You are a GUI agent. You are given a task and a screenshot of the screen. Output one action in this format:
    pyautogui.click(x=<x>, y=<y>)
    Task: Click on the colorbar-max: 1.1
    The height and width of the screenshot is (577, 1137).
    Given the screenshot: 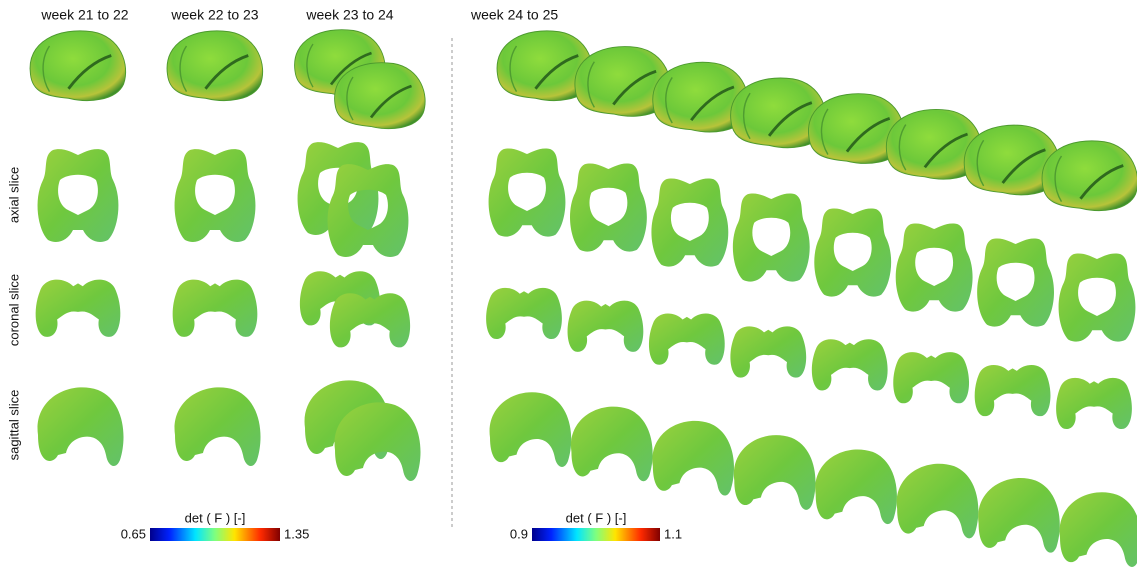 What is the action you would take?
    pyautogui.click(x=673, y=533)
    